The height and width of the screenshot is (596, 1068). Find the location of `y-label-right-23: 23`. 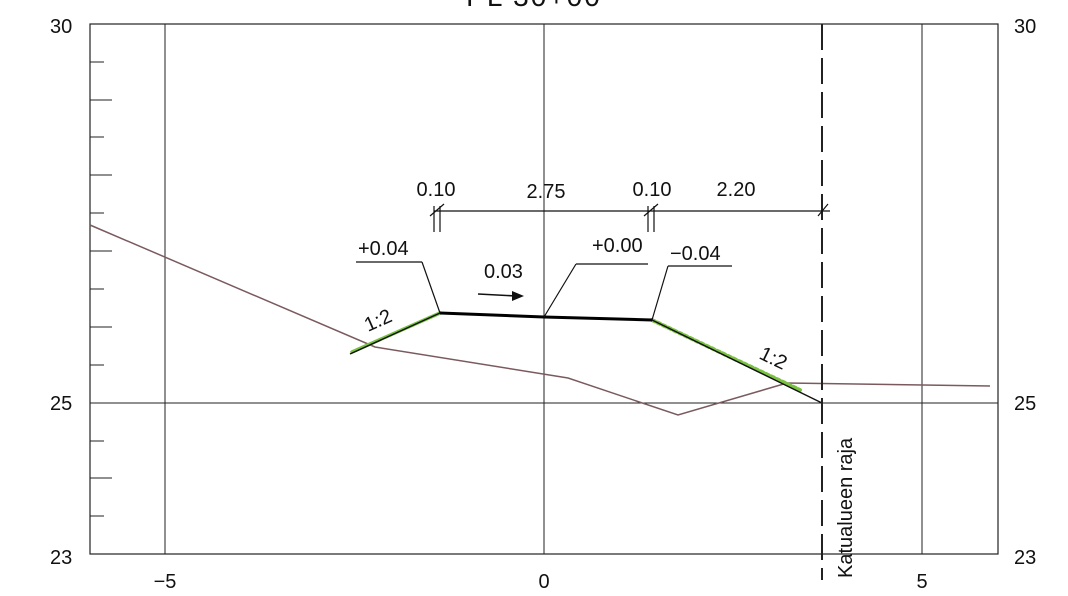

y-label-right-23: 23 is located at coordinates (1025, 558).